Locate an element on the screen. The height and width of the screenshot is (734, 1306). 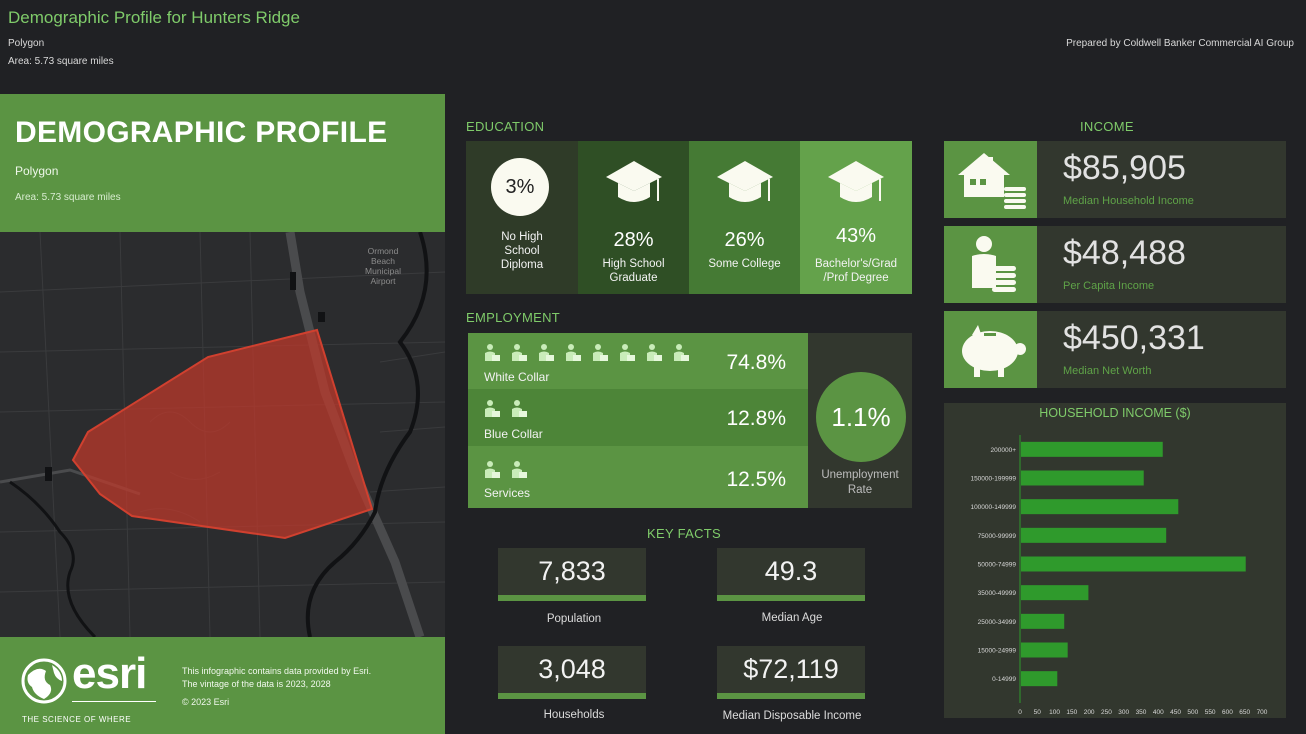
income-label: Per Capita Income is located at coordinates (1109, 286).